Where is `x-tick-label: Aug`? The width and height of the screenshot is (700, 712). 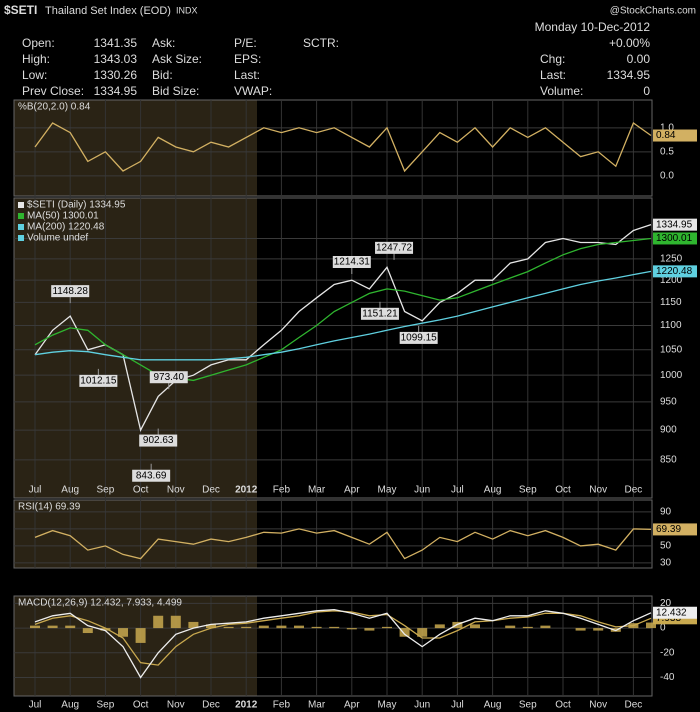 x-tick-label: Aug is located at coordinates (70, 490).